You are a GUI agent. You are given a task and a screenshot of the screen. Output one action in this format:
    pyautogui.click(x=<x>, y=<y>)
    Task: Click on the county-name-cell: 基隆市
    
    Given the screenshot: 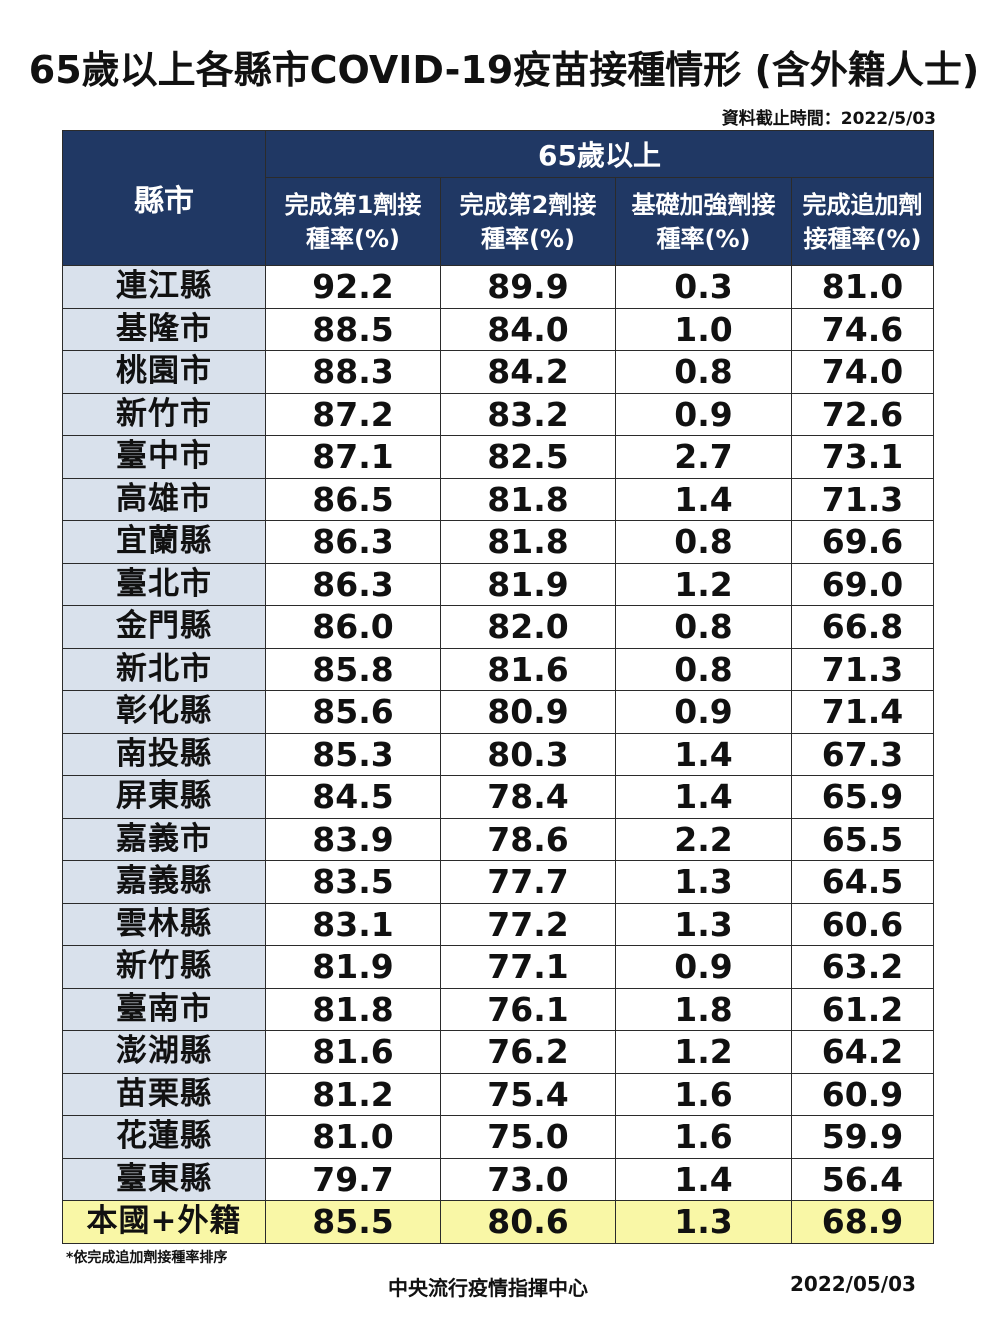 What is the action you would take?
    pyautogui.click(x=164, y=329)
    